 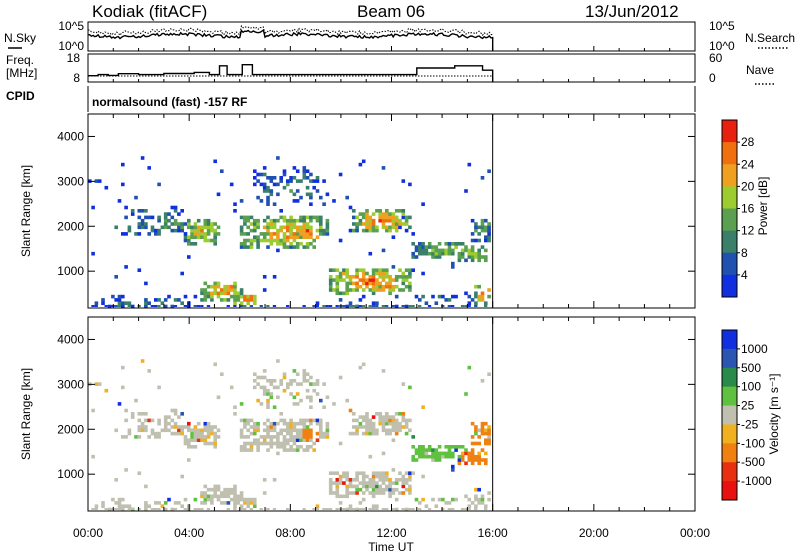 I want to click on velocity-colorbar-tick-label: -100, so click(x=753, y=443).